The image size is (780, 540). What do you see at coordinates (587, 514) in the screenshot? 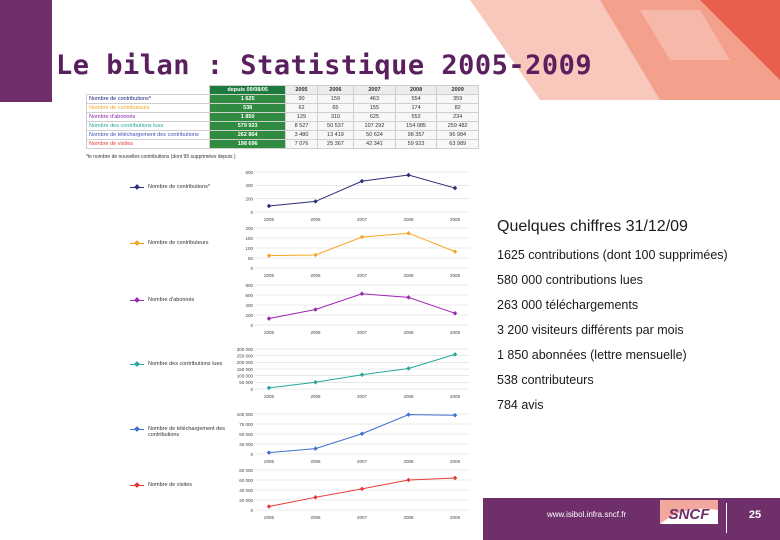
I see `footer-url: www.isibol.infra.sncf.fr` at bounding box center [587, 514].